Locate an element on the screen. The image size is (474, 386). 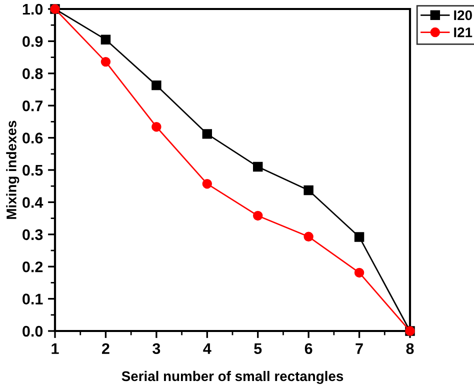
y-tick-label: 0.1 is located at coordinates (32, 299).